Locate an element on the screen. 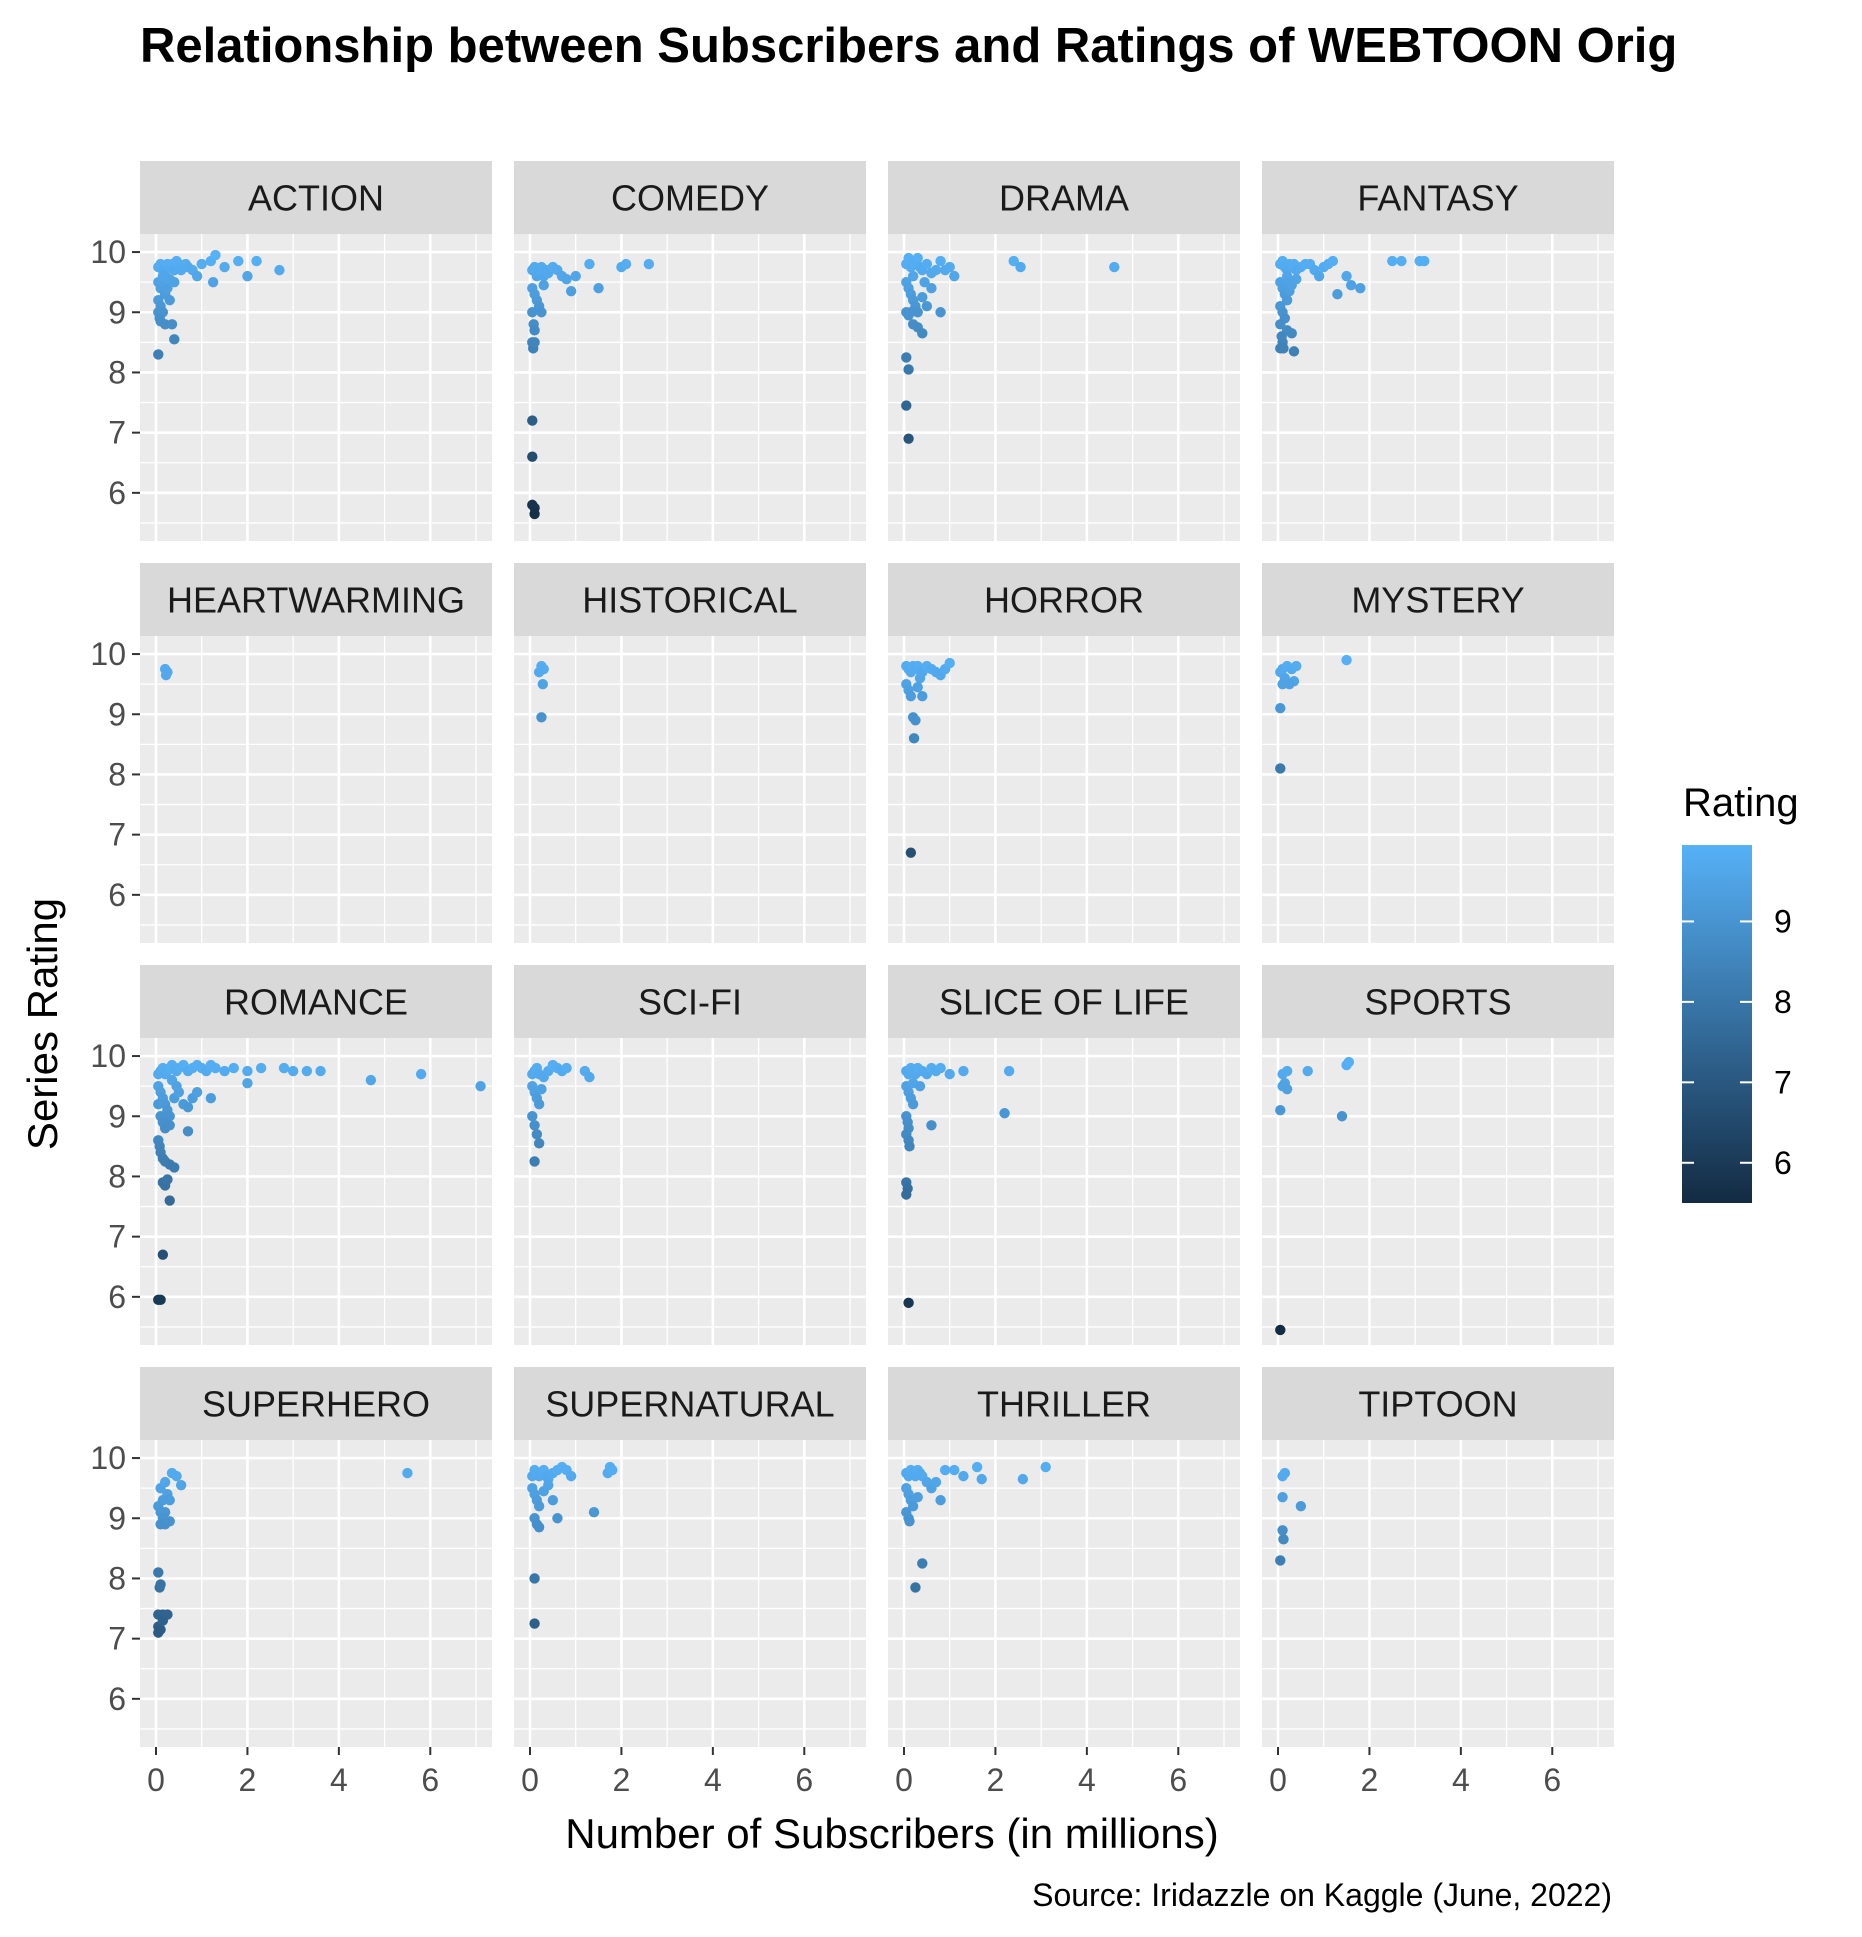  strip-label-superhero: SUPERHERO is located at coordinates (316, 1404).